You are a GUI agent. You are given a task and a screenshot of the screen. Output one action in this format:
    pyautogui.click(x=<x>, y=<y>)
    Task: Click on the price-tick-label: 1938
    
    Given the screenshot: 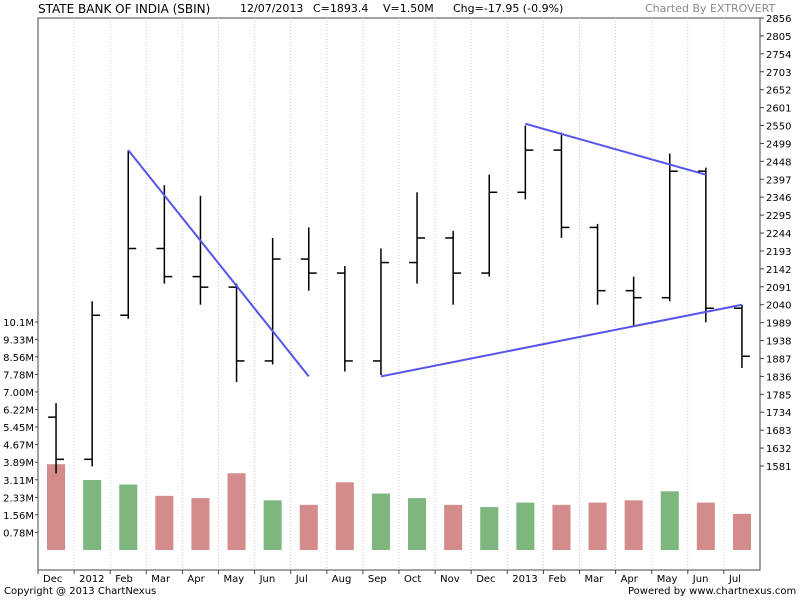 What is the action you would take?
    pyautogui.click(x=778, y=342)
    